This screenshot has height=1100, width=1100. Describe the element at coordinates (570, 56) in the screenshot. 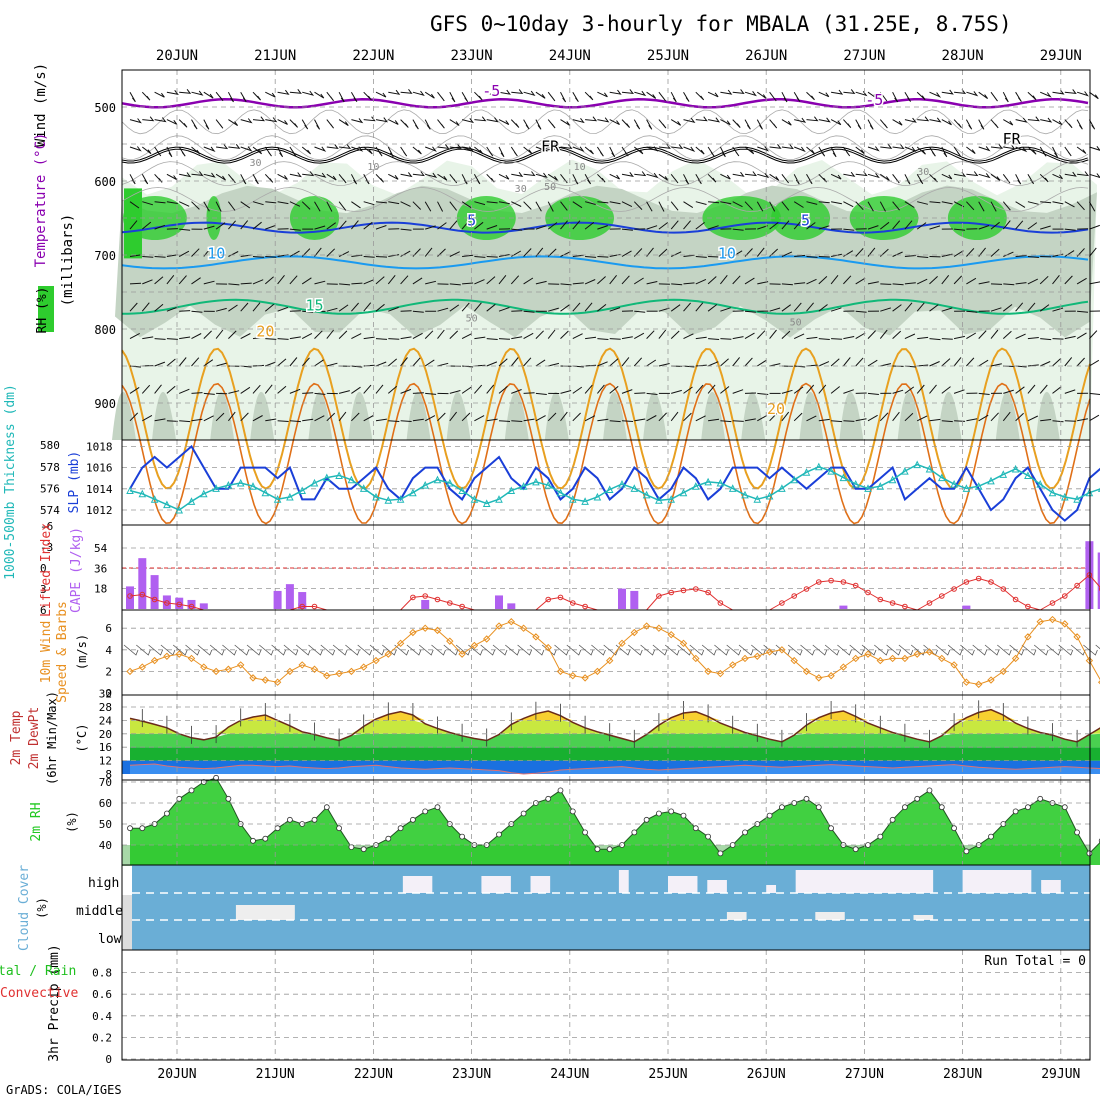

I see `top-day-label: 24JUN` at that location.